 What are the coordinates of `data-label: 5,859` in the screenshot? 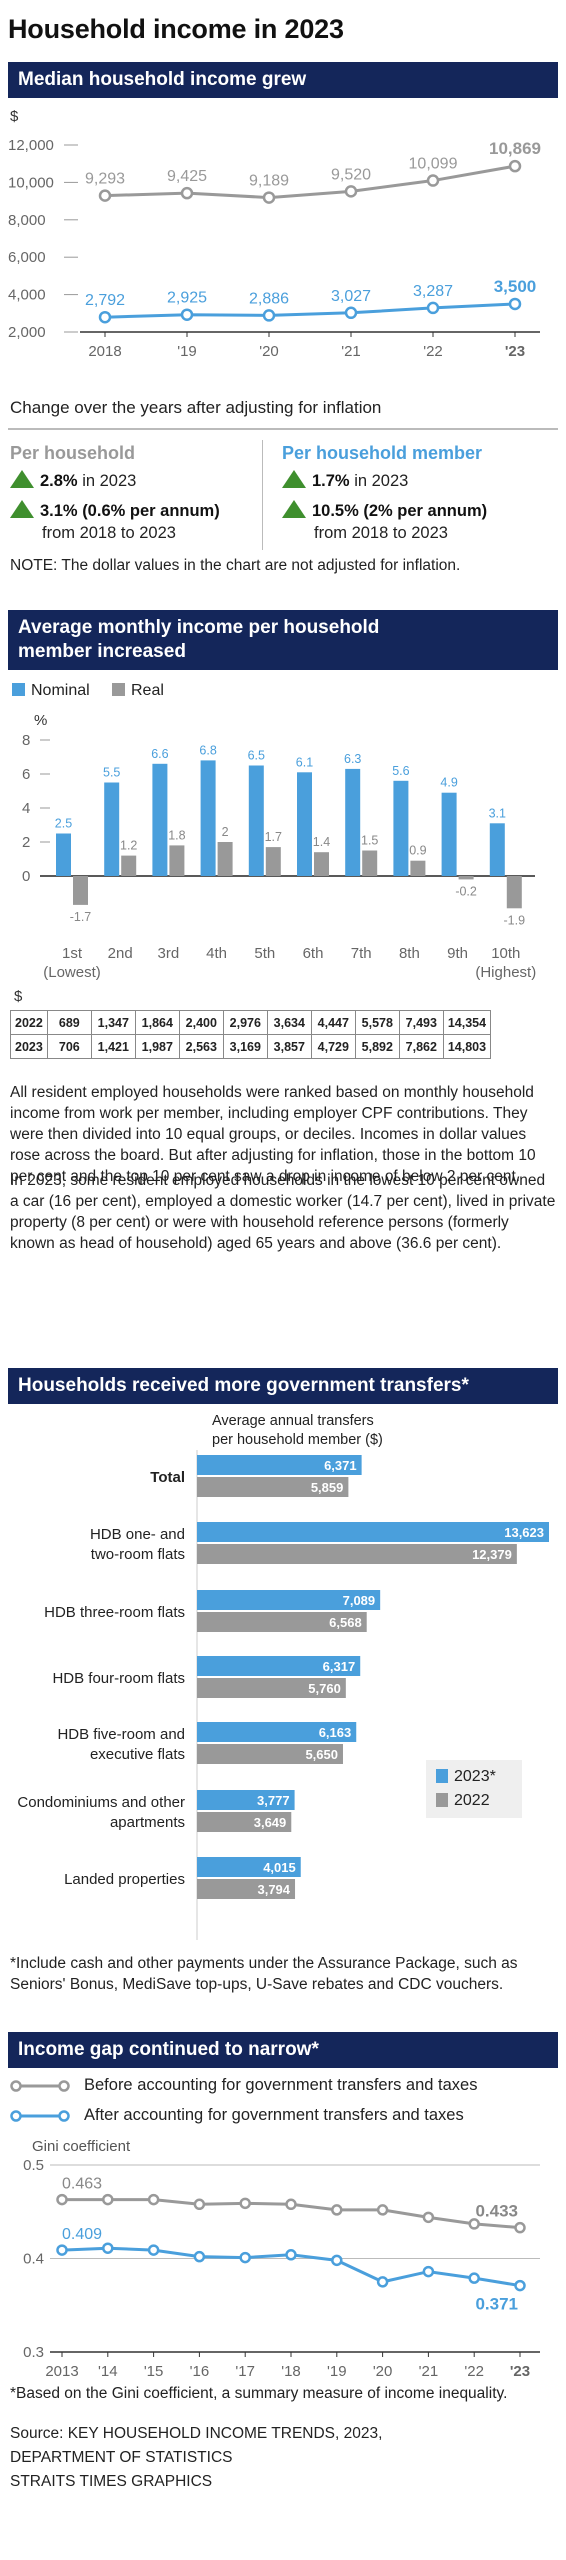 It's located at (327, 1487).